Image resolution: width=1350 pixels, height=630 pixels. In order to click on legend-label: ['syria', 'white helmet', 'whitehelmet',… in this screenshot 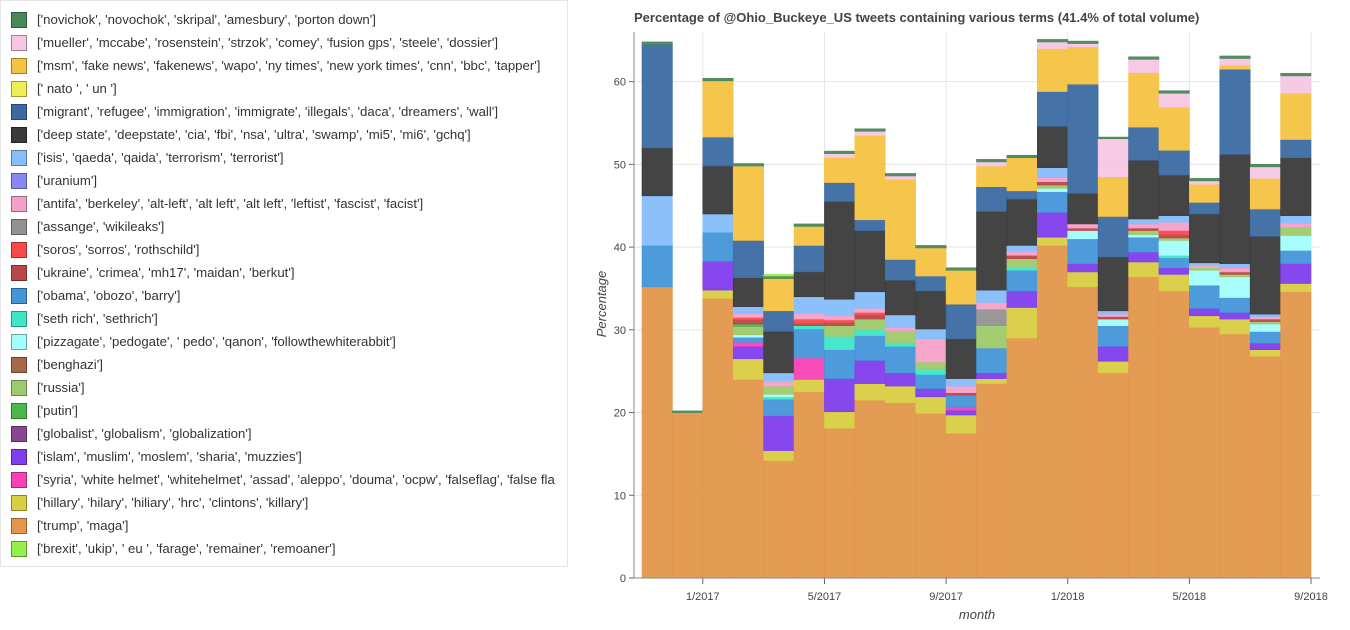, I will do `click(296, 479)`.